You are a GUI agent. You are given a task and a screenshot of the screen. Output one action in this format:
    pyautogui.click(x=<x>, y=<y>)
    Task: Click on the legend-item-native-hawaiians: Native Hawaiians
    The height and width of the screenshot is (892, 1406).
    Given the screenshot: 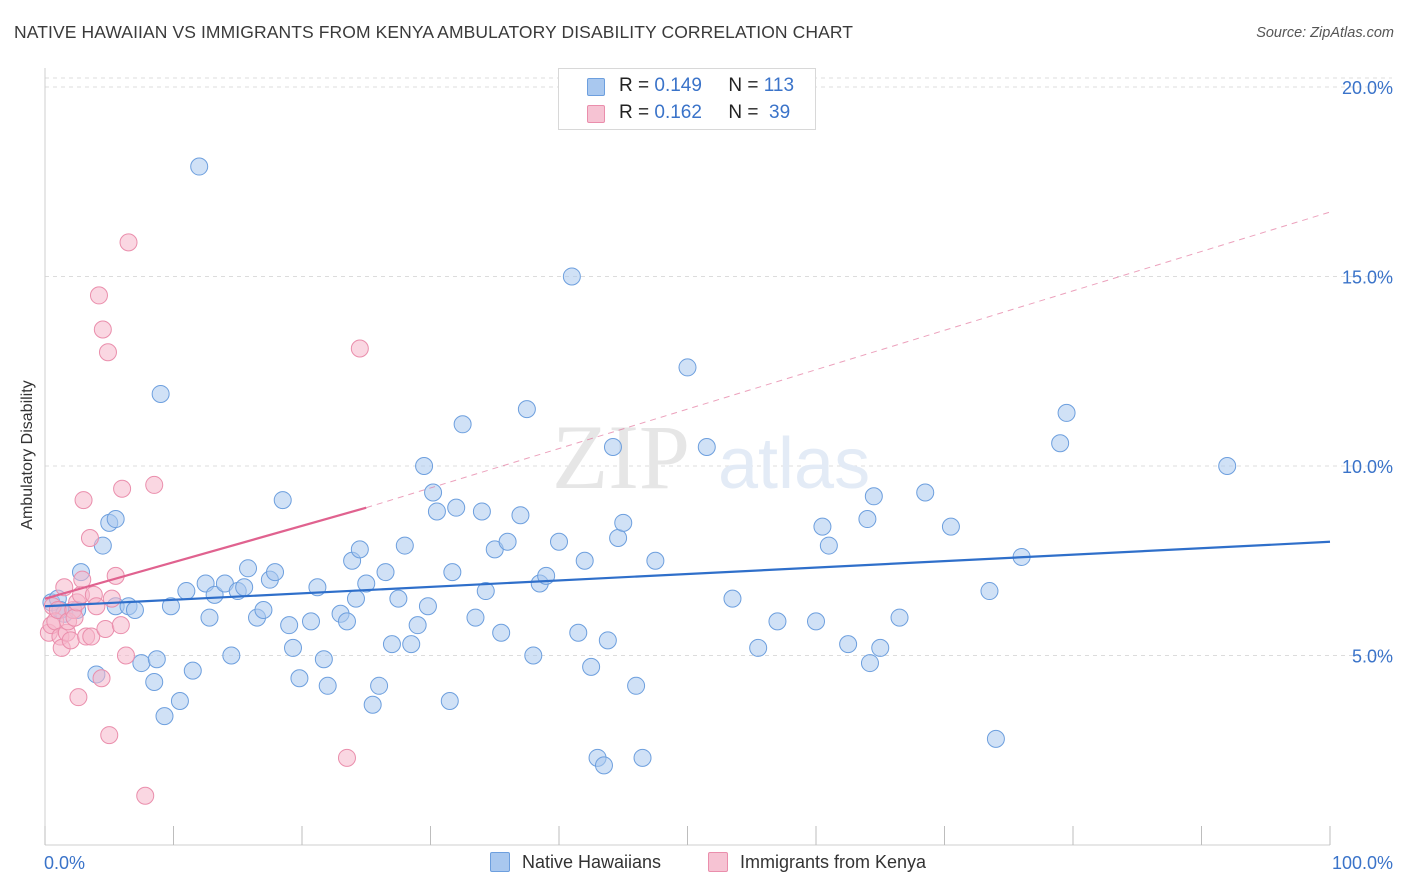 What is the action you would take?
    pyautogui.click(x=575, y=862)
    